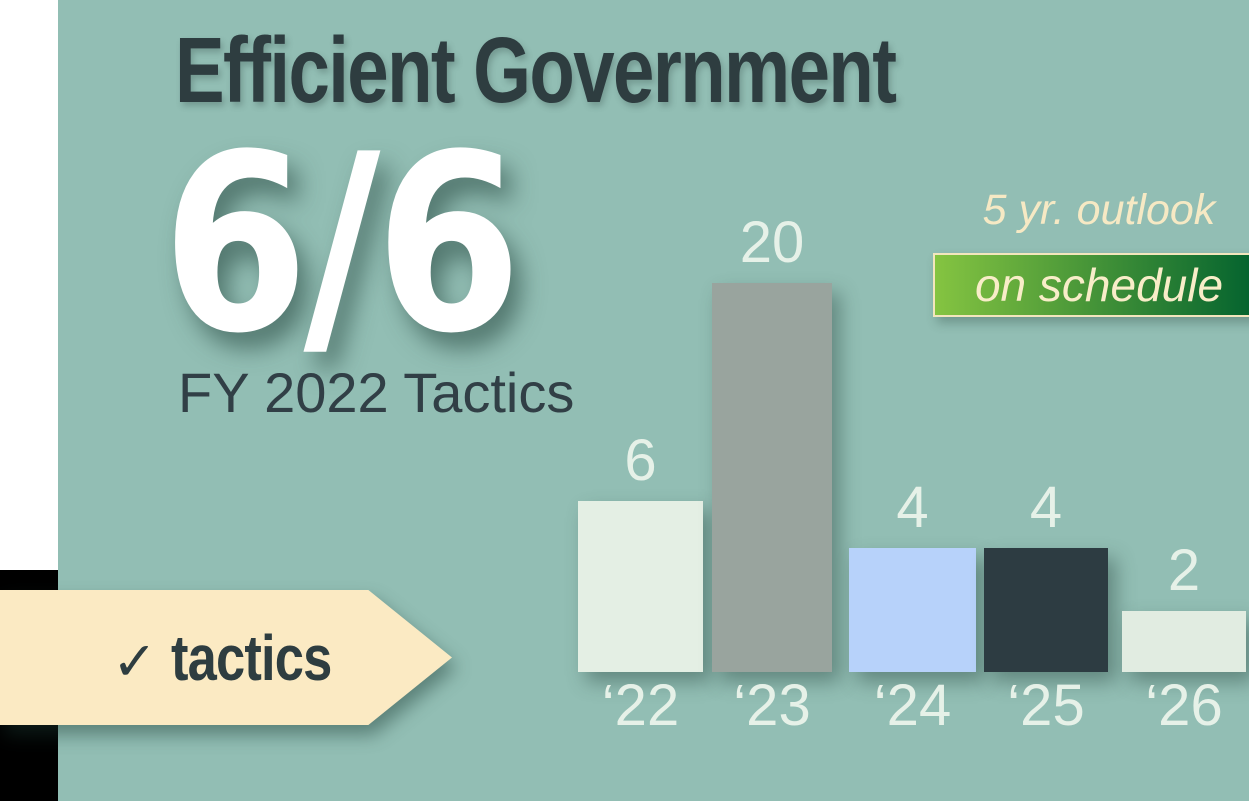  Describe the element at coordinates (1099, 210) in the screenshot. I see `outlook-label: 5 yr. outlook` at that location.